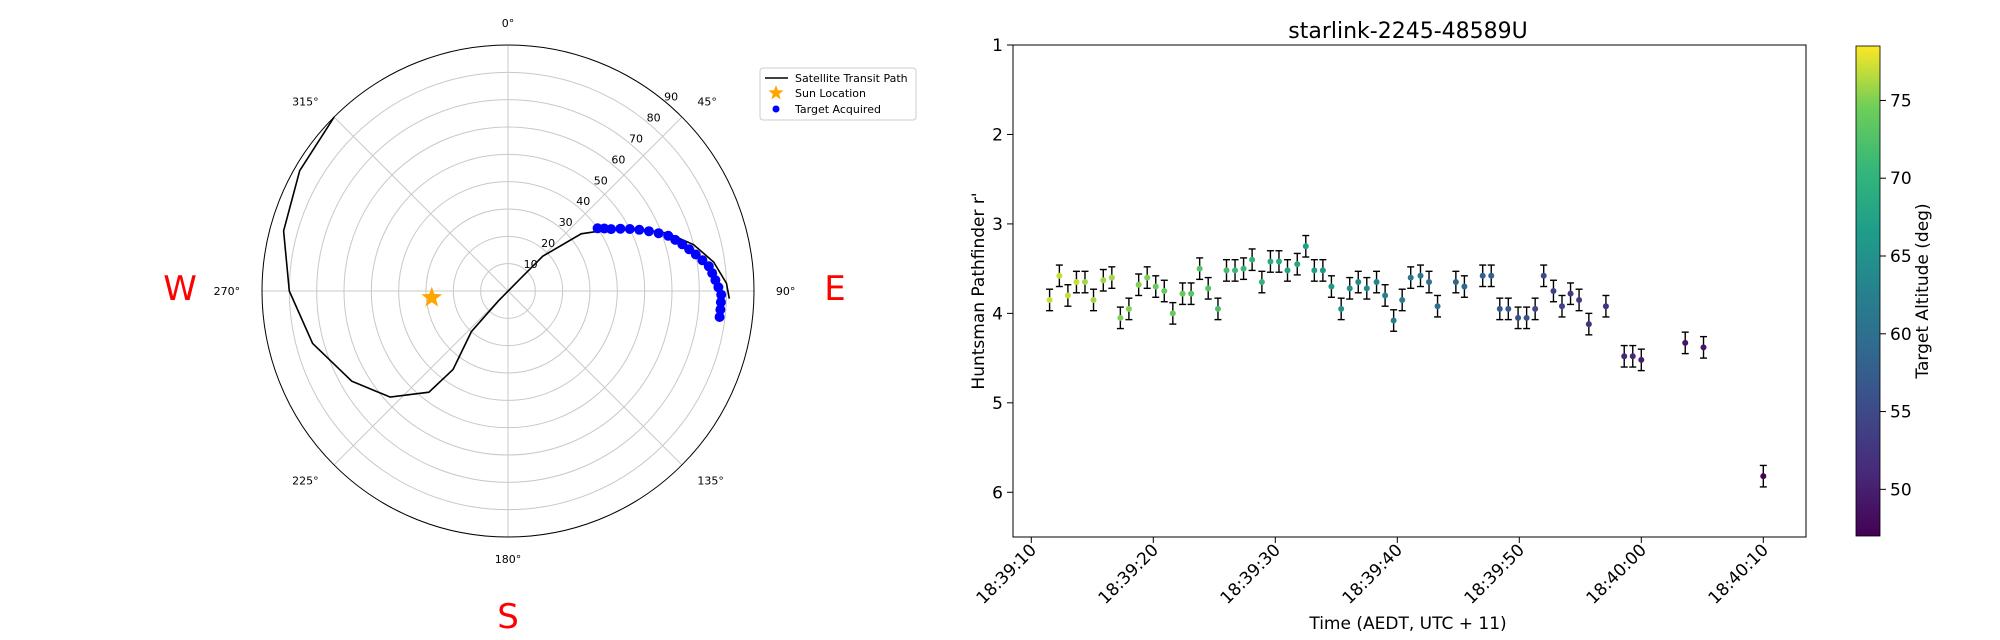  What do you see at coordinates (997, 135) in the screenshot?
I see `y-tick-label: 2` at bounding box center [997, 135].